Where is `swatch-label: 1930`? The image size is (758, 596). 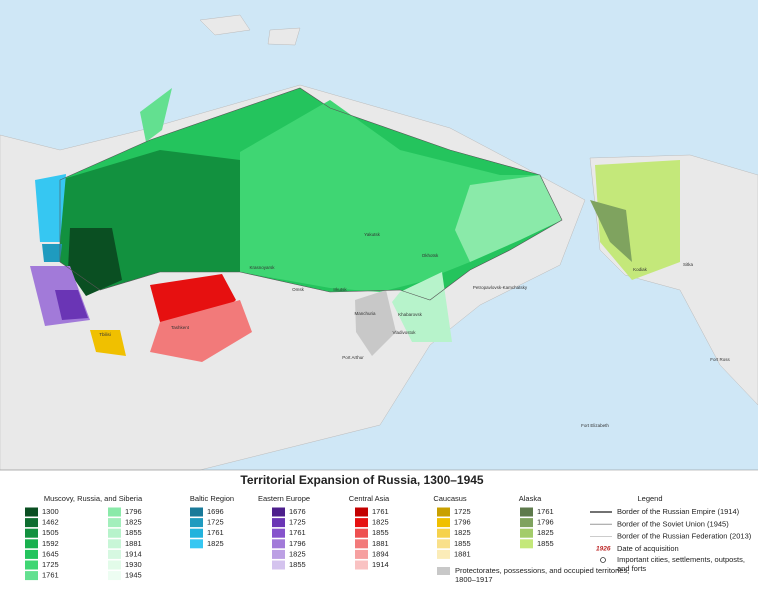 swatch-label: 1930 is located at coordinates (133, 564).